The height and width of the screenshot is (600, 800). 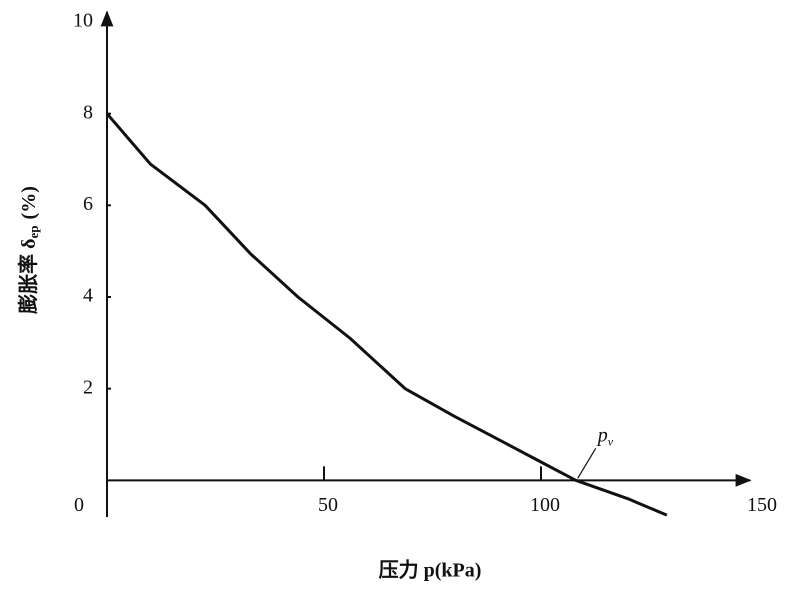 I want to click on x-axis-label: 压力 p(kPa), so click(x=430, y=570).